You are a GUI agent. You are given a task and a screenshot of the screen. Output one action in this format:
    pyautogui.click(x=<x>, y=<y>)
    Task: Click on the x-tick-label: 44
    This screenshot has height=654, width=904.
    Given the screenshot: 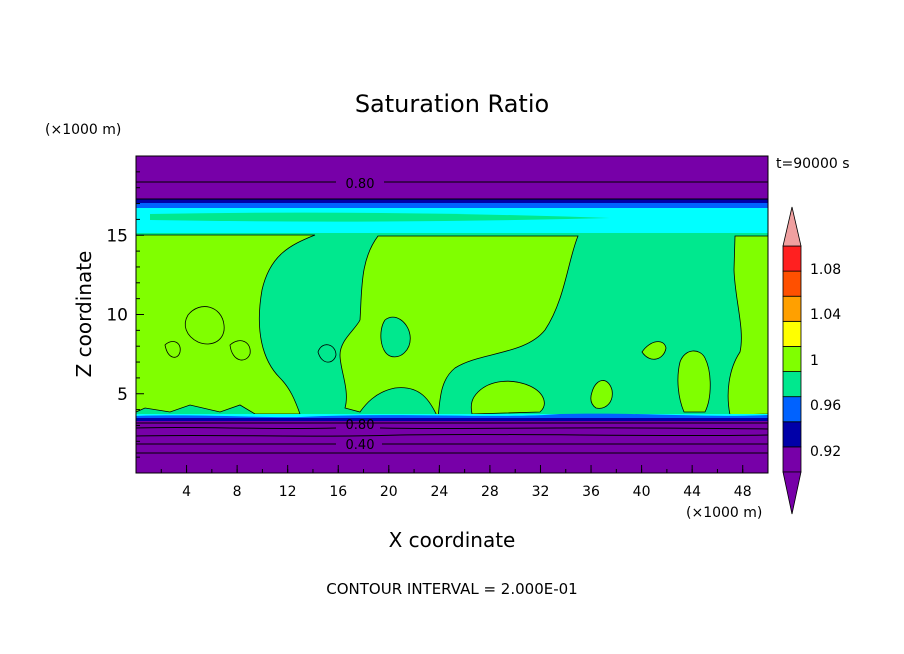 What is the action you would take?
    pyautogui.click(x=692, y=492)
    